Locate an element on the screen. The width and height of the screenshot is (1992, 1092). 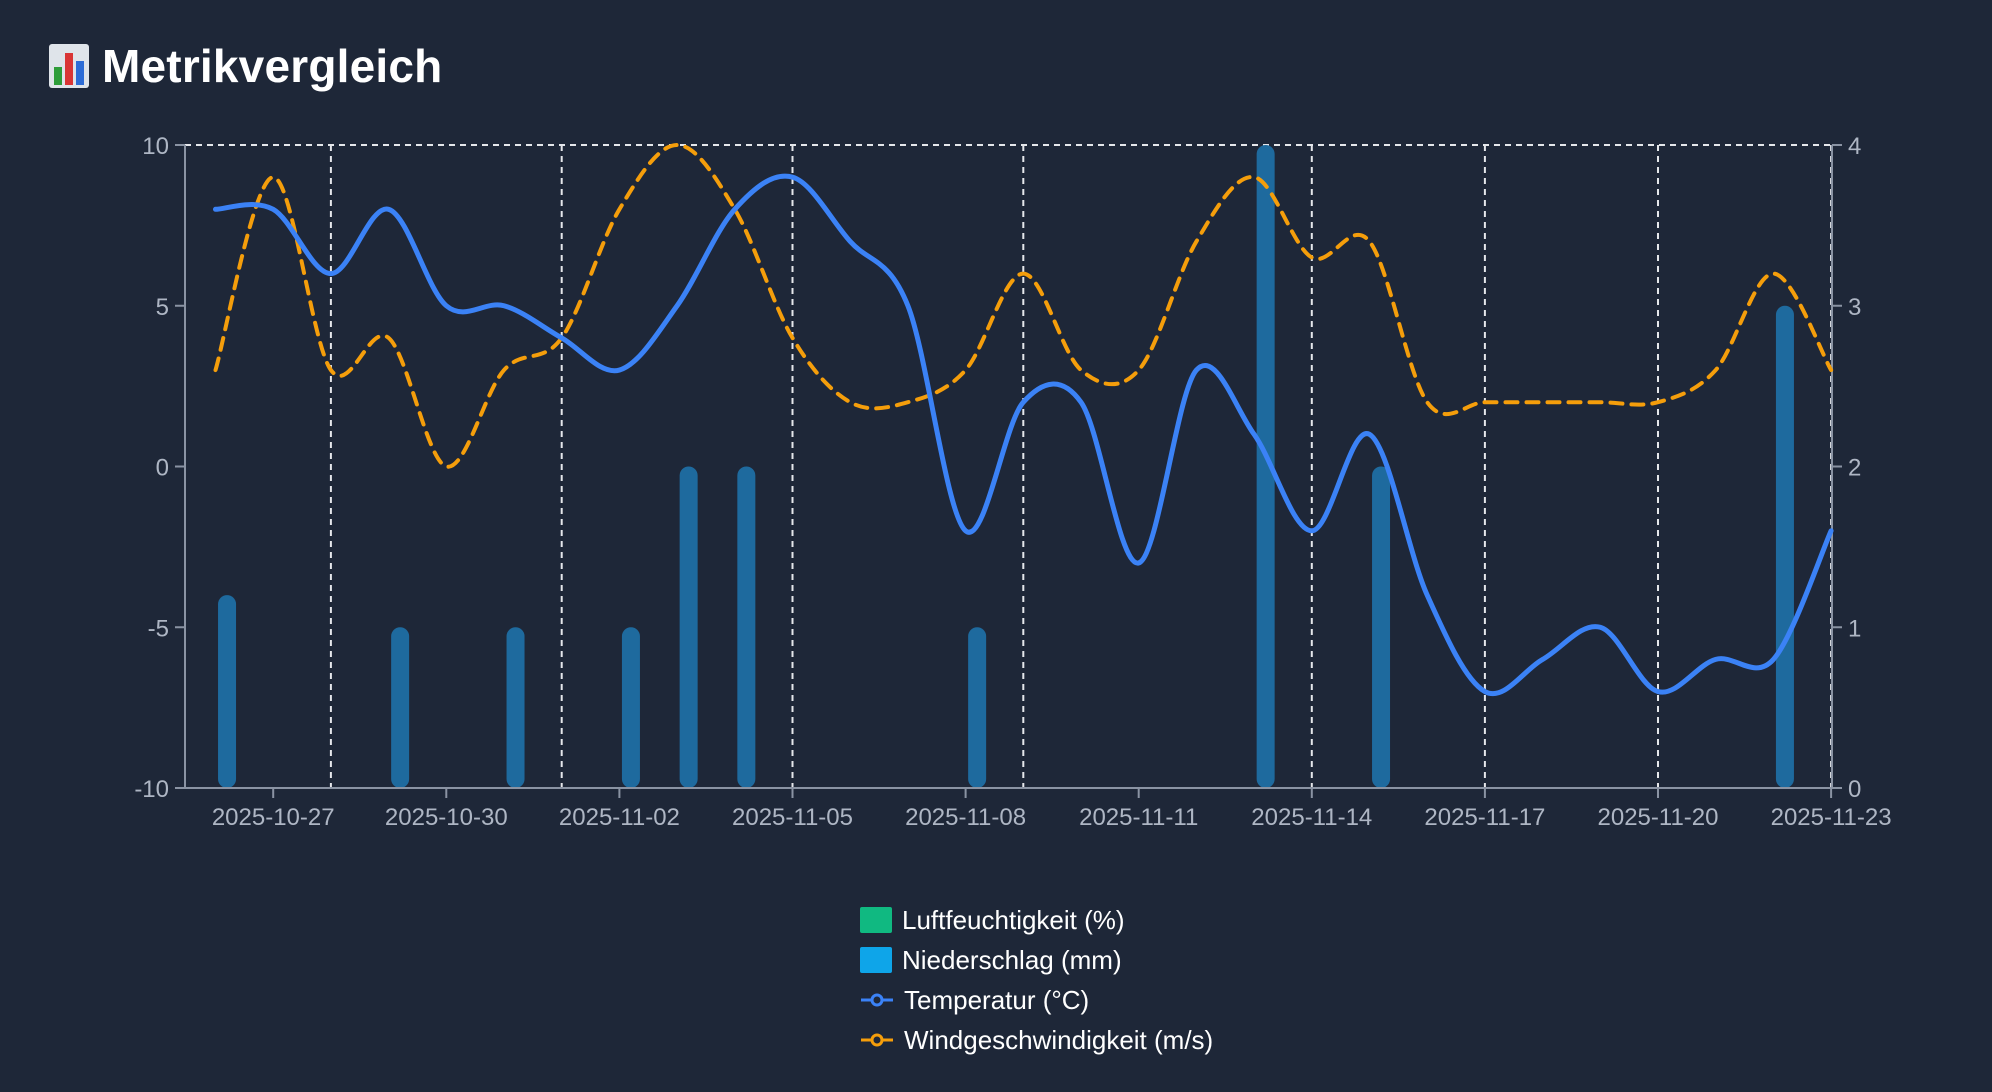
bar-chart-icon is located at coordinates (69, 66).